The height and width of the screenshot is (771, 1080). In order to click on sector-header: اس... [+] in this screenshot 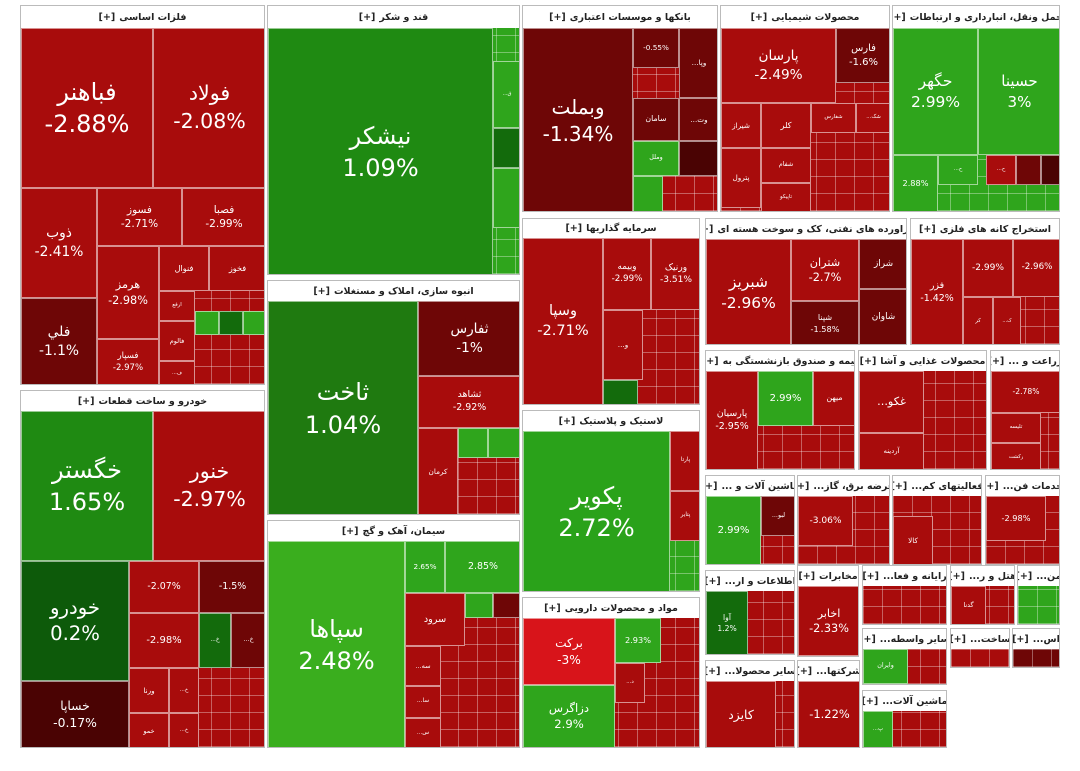, I will do `click(1036, 639)`.